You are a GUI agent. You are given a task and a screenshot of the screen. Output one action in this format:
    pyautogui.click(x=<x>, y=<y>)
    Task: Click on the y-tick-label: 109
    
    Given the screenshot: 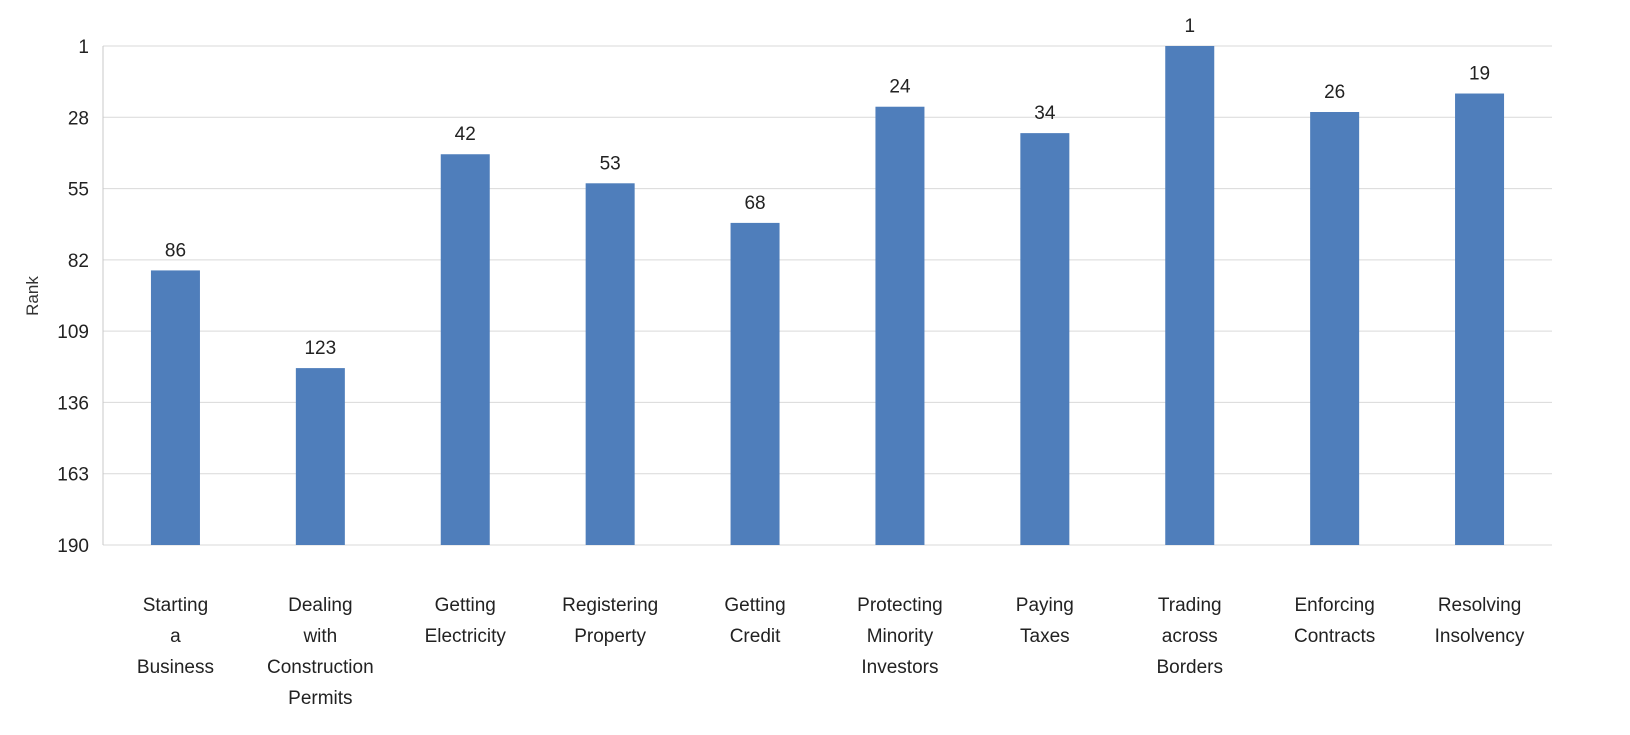 What is the action you would take?
    pyautogui.click(x=73, y=332)
    